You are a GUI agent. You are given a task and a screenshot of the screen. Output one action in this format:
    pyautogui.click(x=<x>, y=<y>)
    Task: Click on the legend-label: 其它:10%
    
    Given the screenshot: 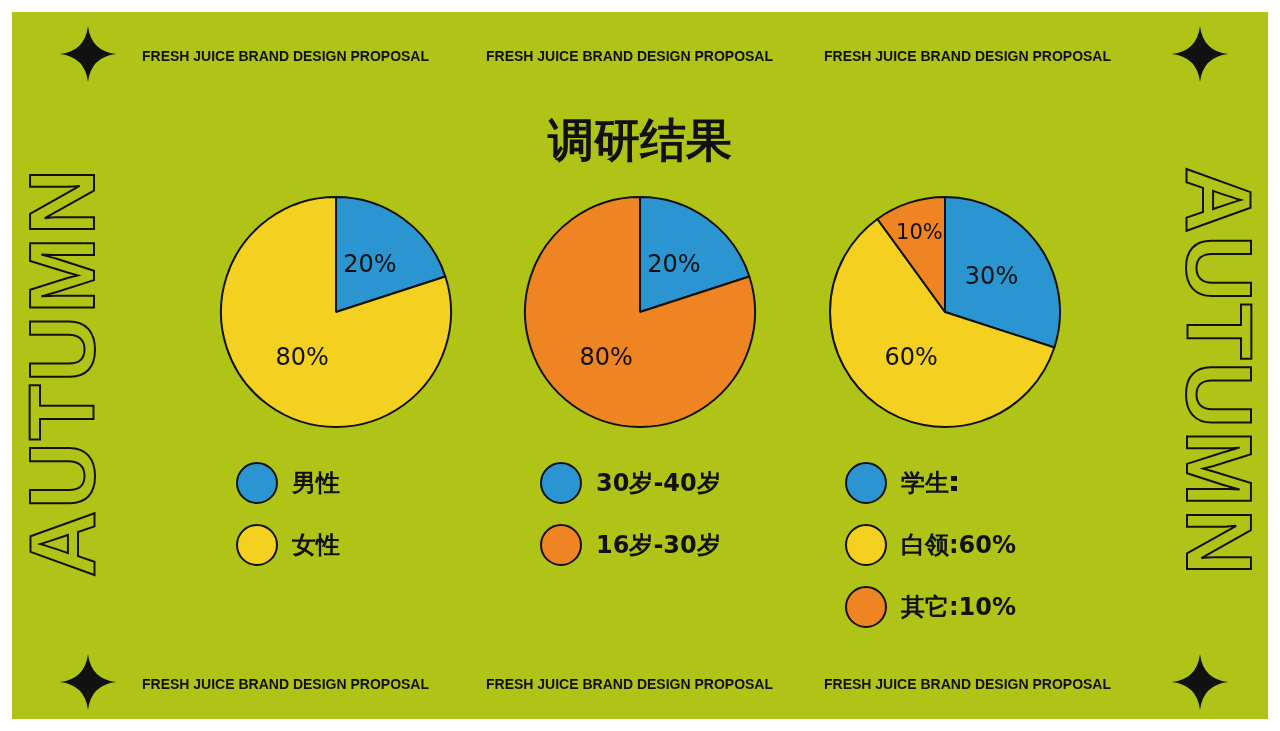 What is the action you would take?
    pyautogui.click(x=959, y=607)
    